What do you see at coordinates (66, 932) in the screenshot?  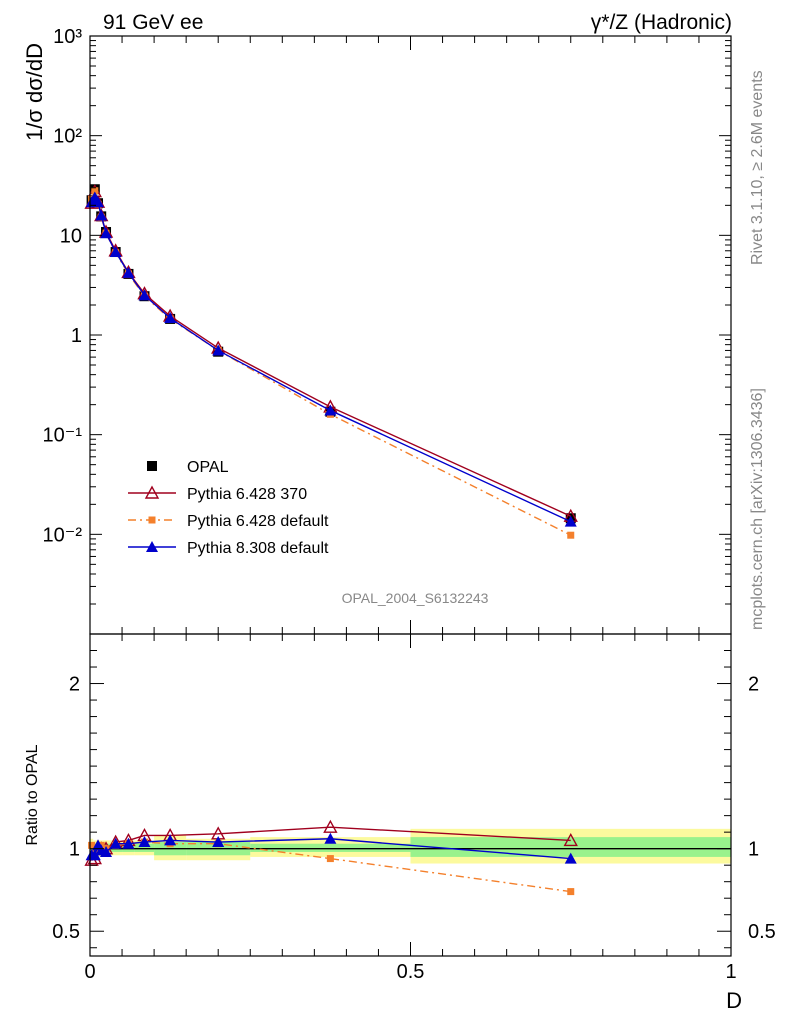 I see `y-tick-label: 0.5` at bounding box center [66, 932].